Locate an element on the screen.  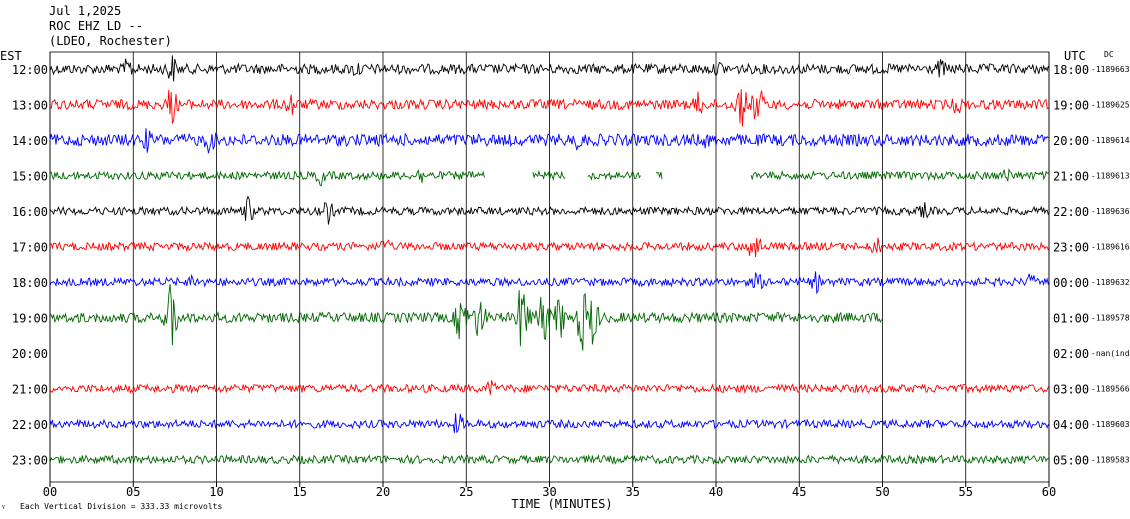
x-tick-label-35: 35 is located at coordinates (633, 492).